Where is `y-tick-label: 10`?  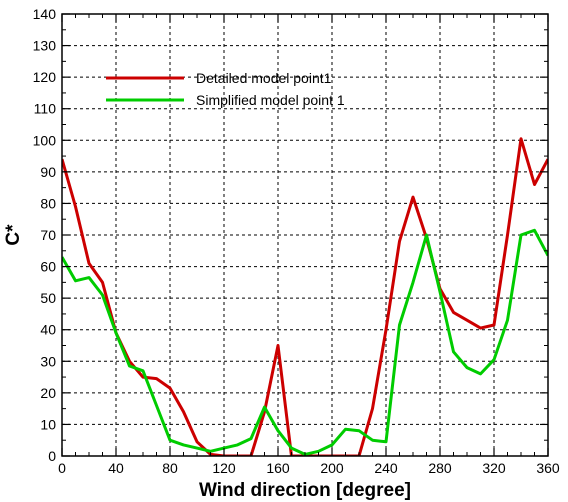
y-tick-label: 10 is located at coordinates (48, 424).